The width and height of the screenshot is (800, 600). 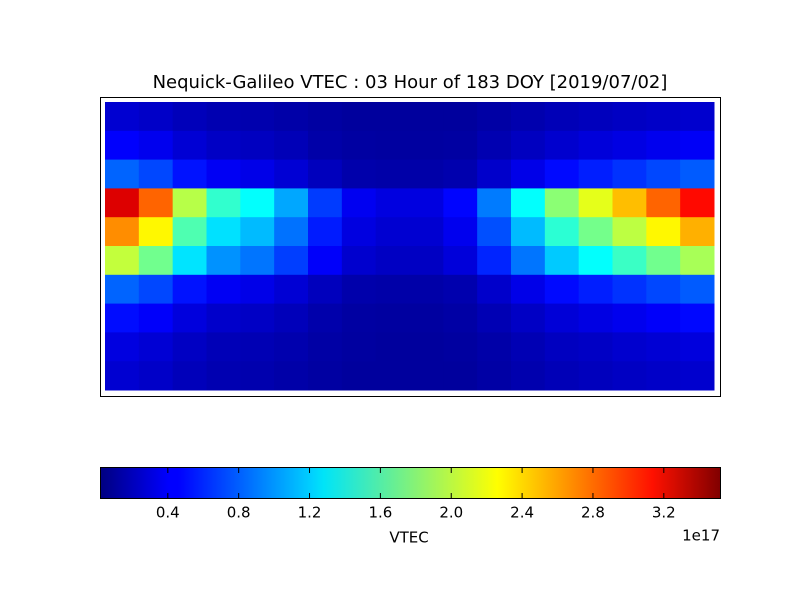 I want to click on colorbar-tick-label: 2.0, so click(x=451, y=513).